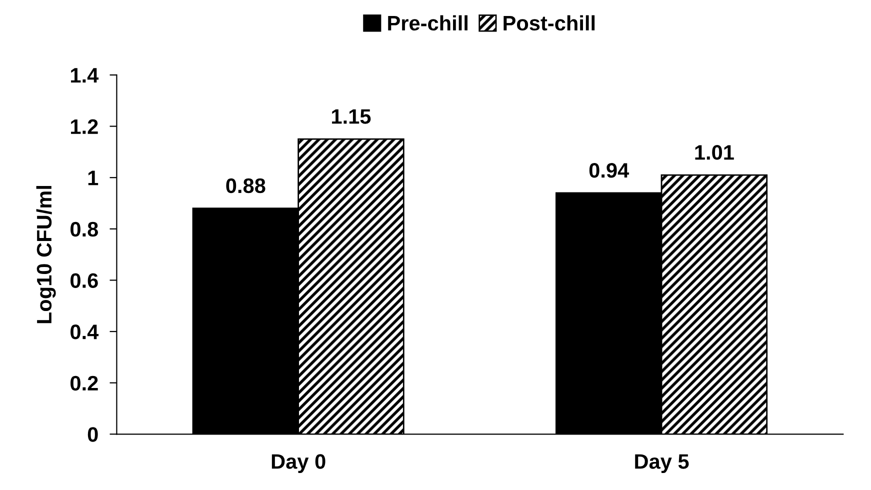 The height and width of the screenshot is (490, 871). I want to click on data-label: 0.94, so click(609, 170).